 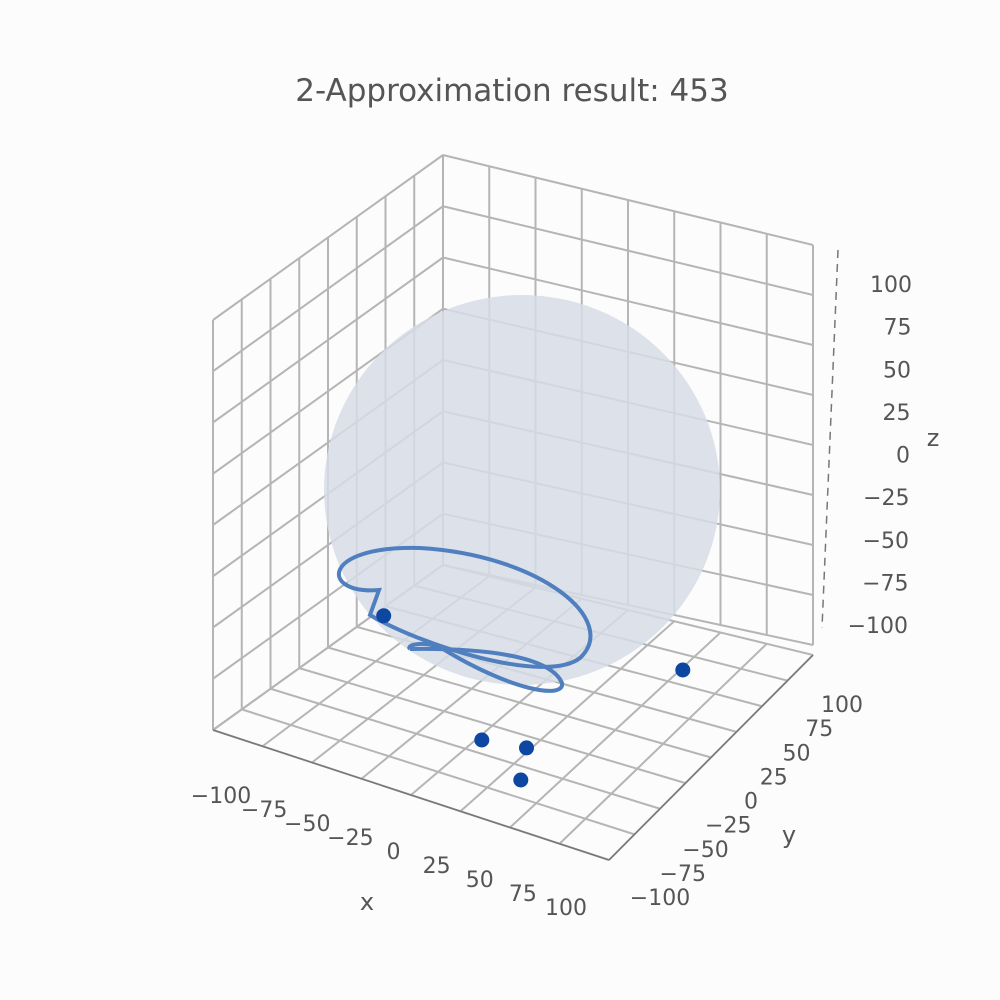 I want to click on x-tick-label: −25, so click(x=350, y=838).